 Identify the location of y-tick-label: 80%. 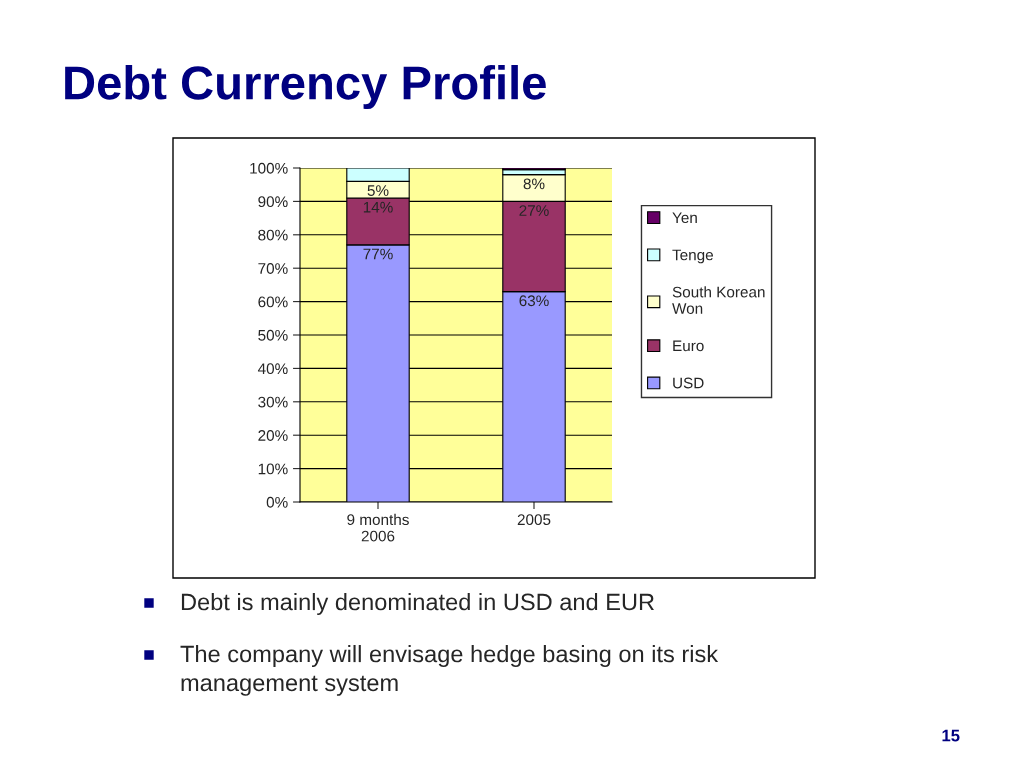
(273, 235).